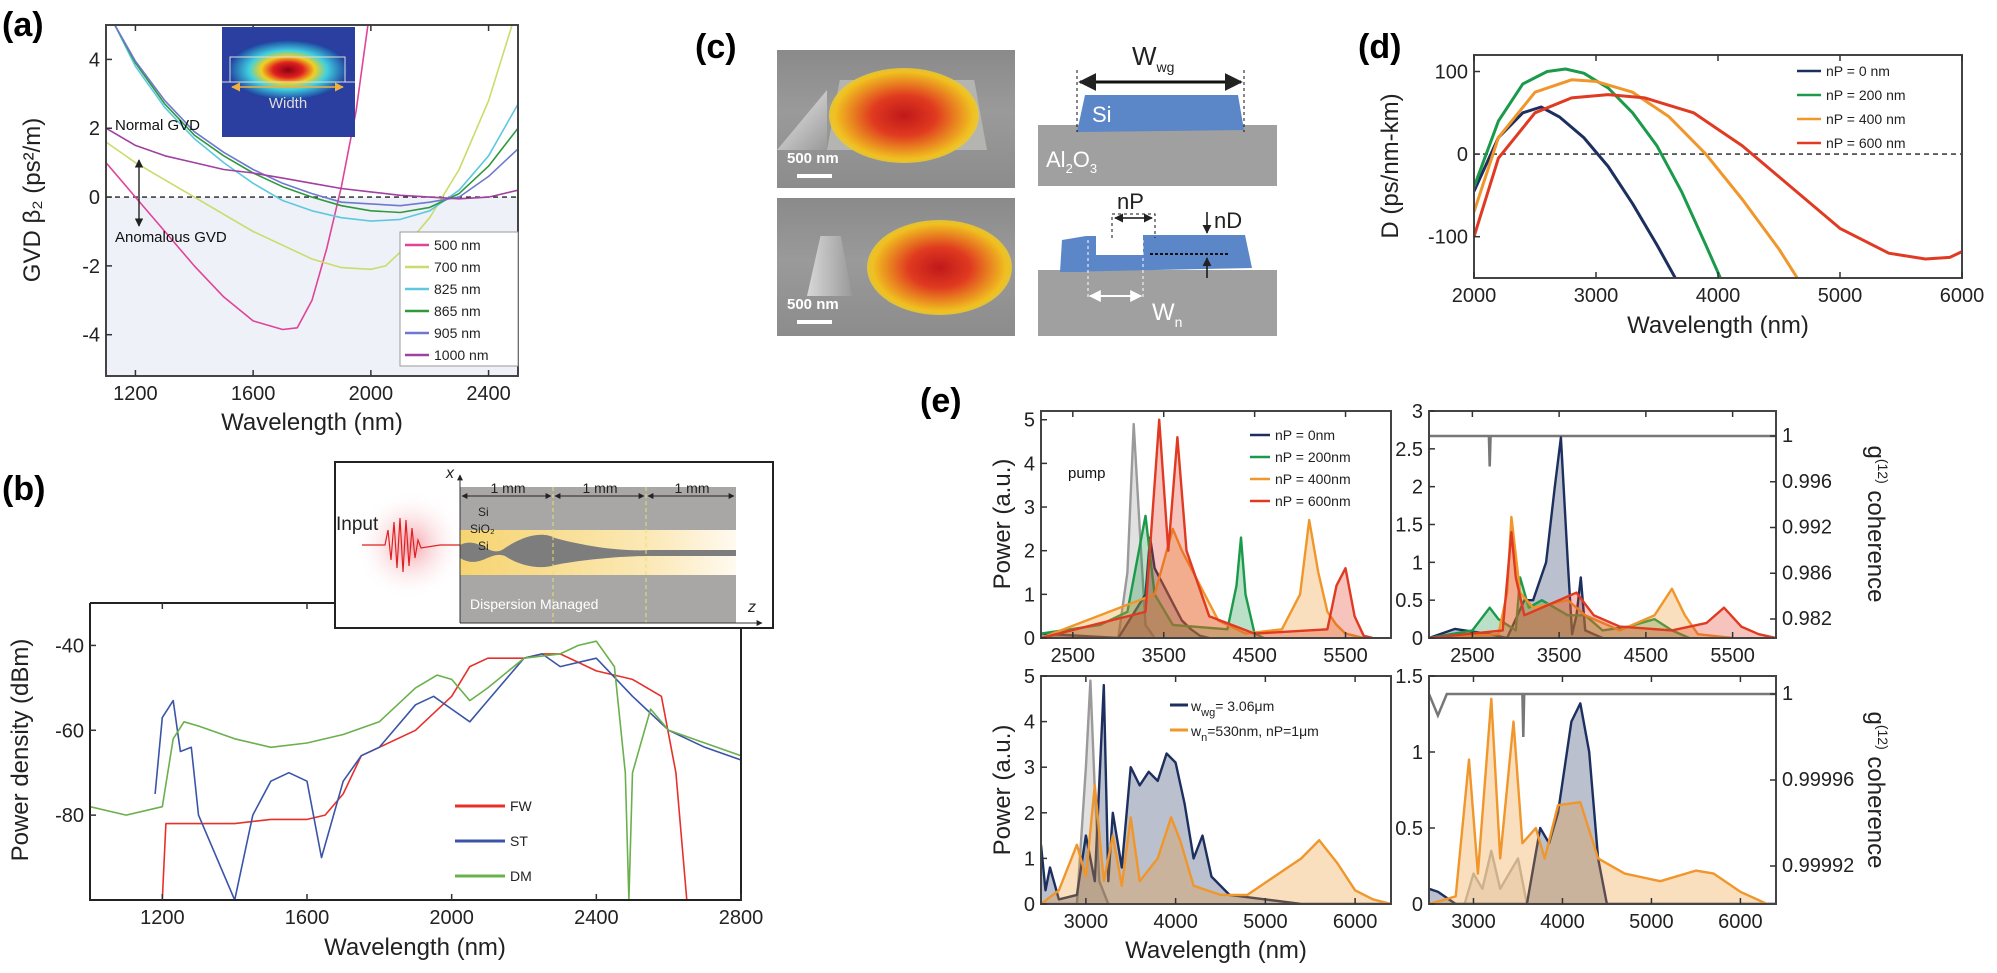  What do you see at coordinates (1167, 314) in the screenshot?
I see `wn-label: Wn` at bounding box center [1167, 314].